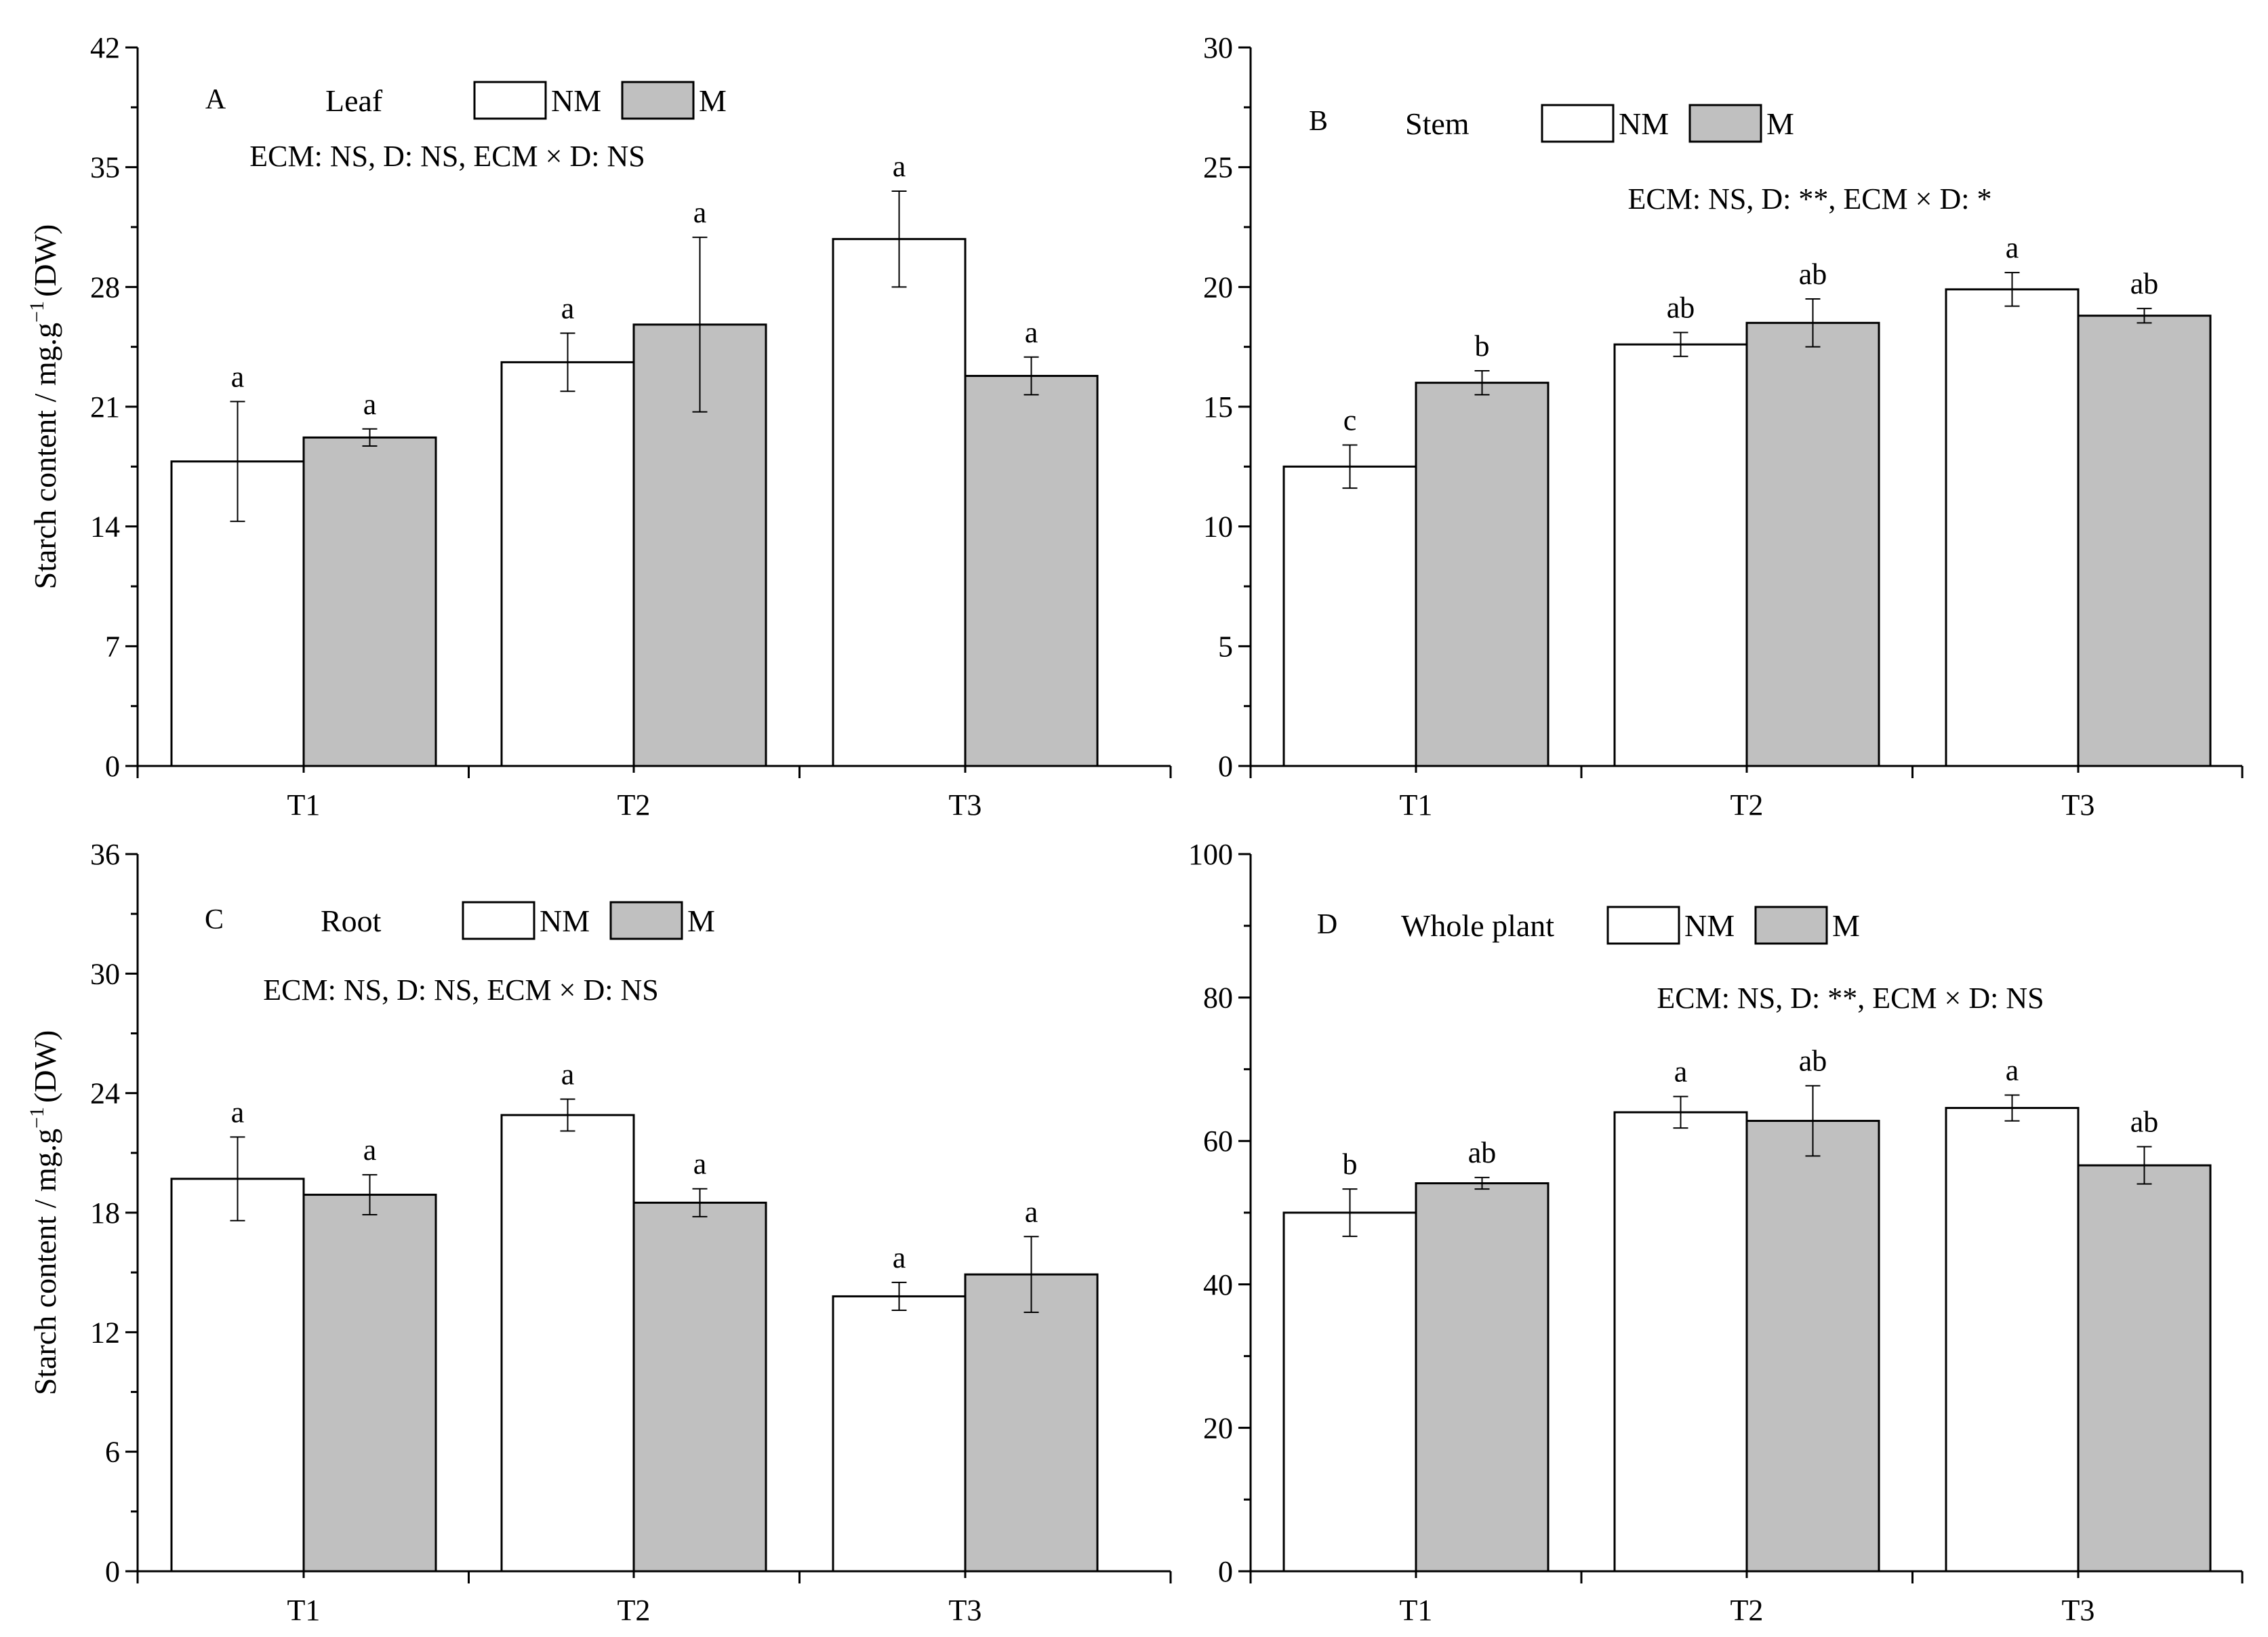  What do you see at coordinates (45, 260) in the screenshot?
I see `y-axis-title-unit: (DW)` at bounding box center [45, 260].